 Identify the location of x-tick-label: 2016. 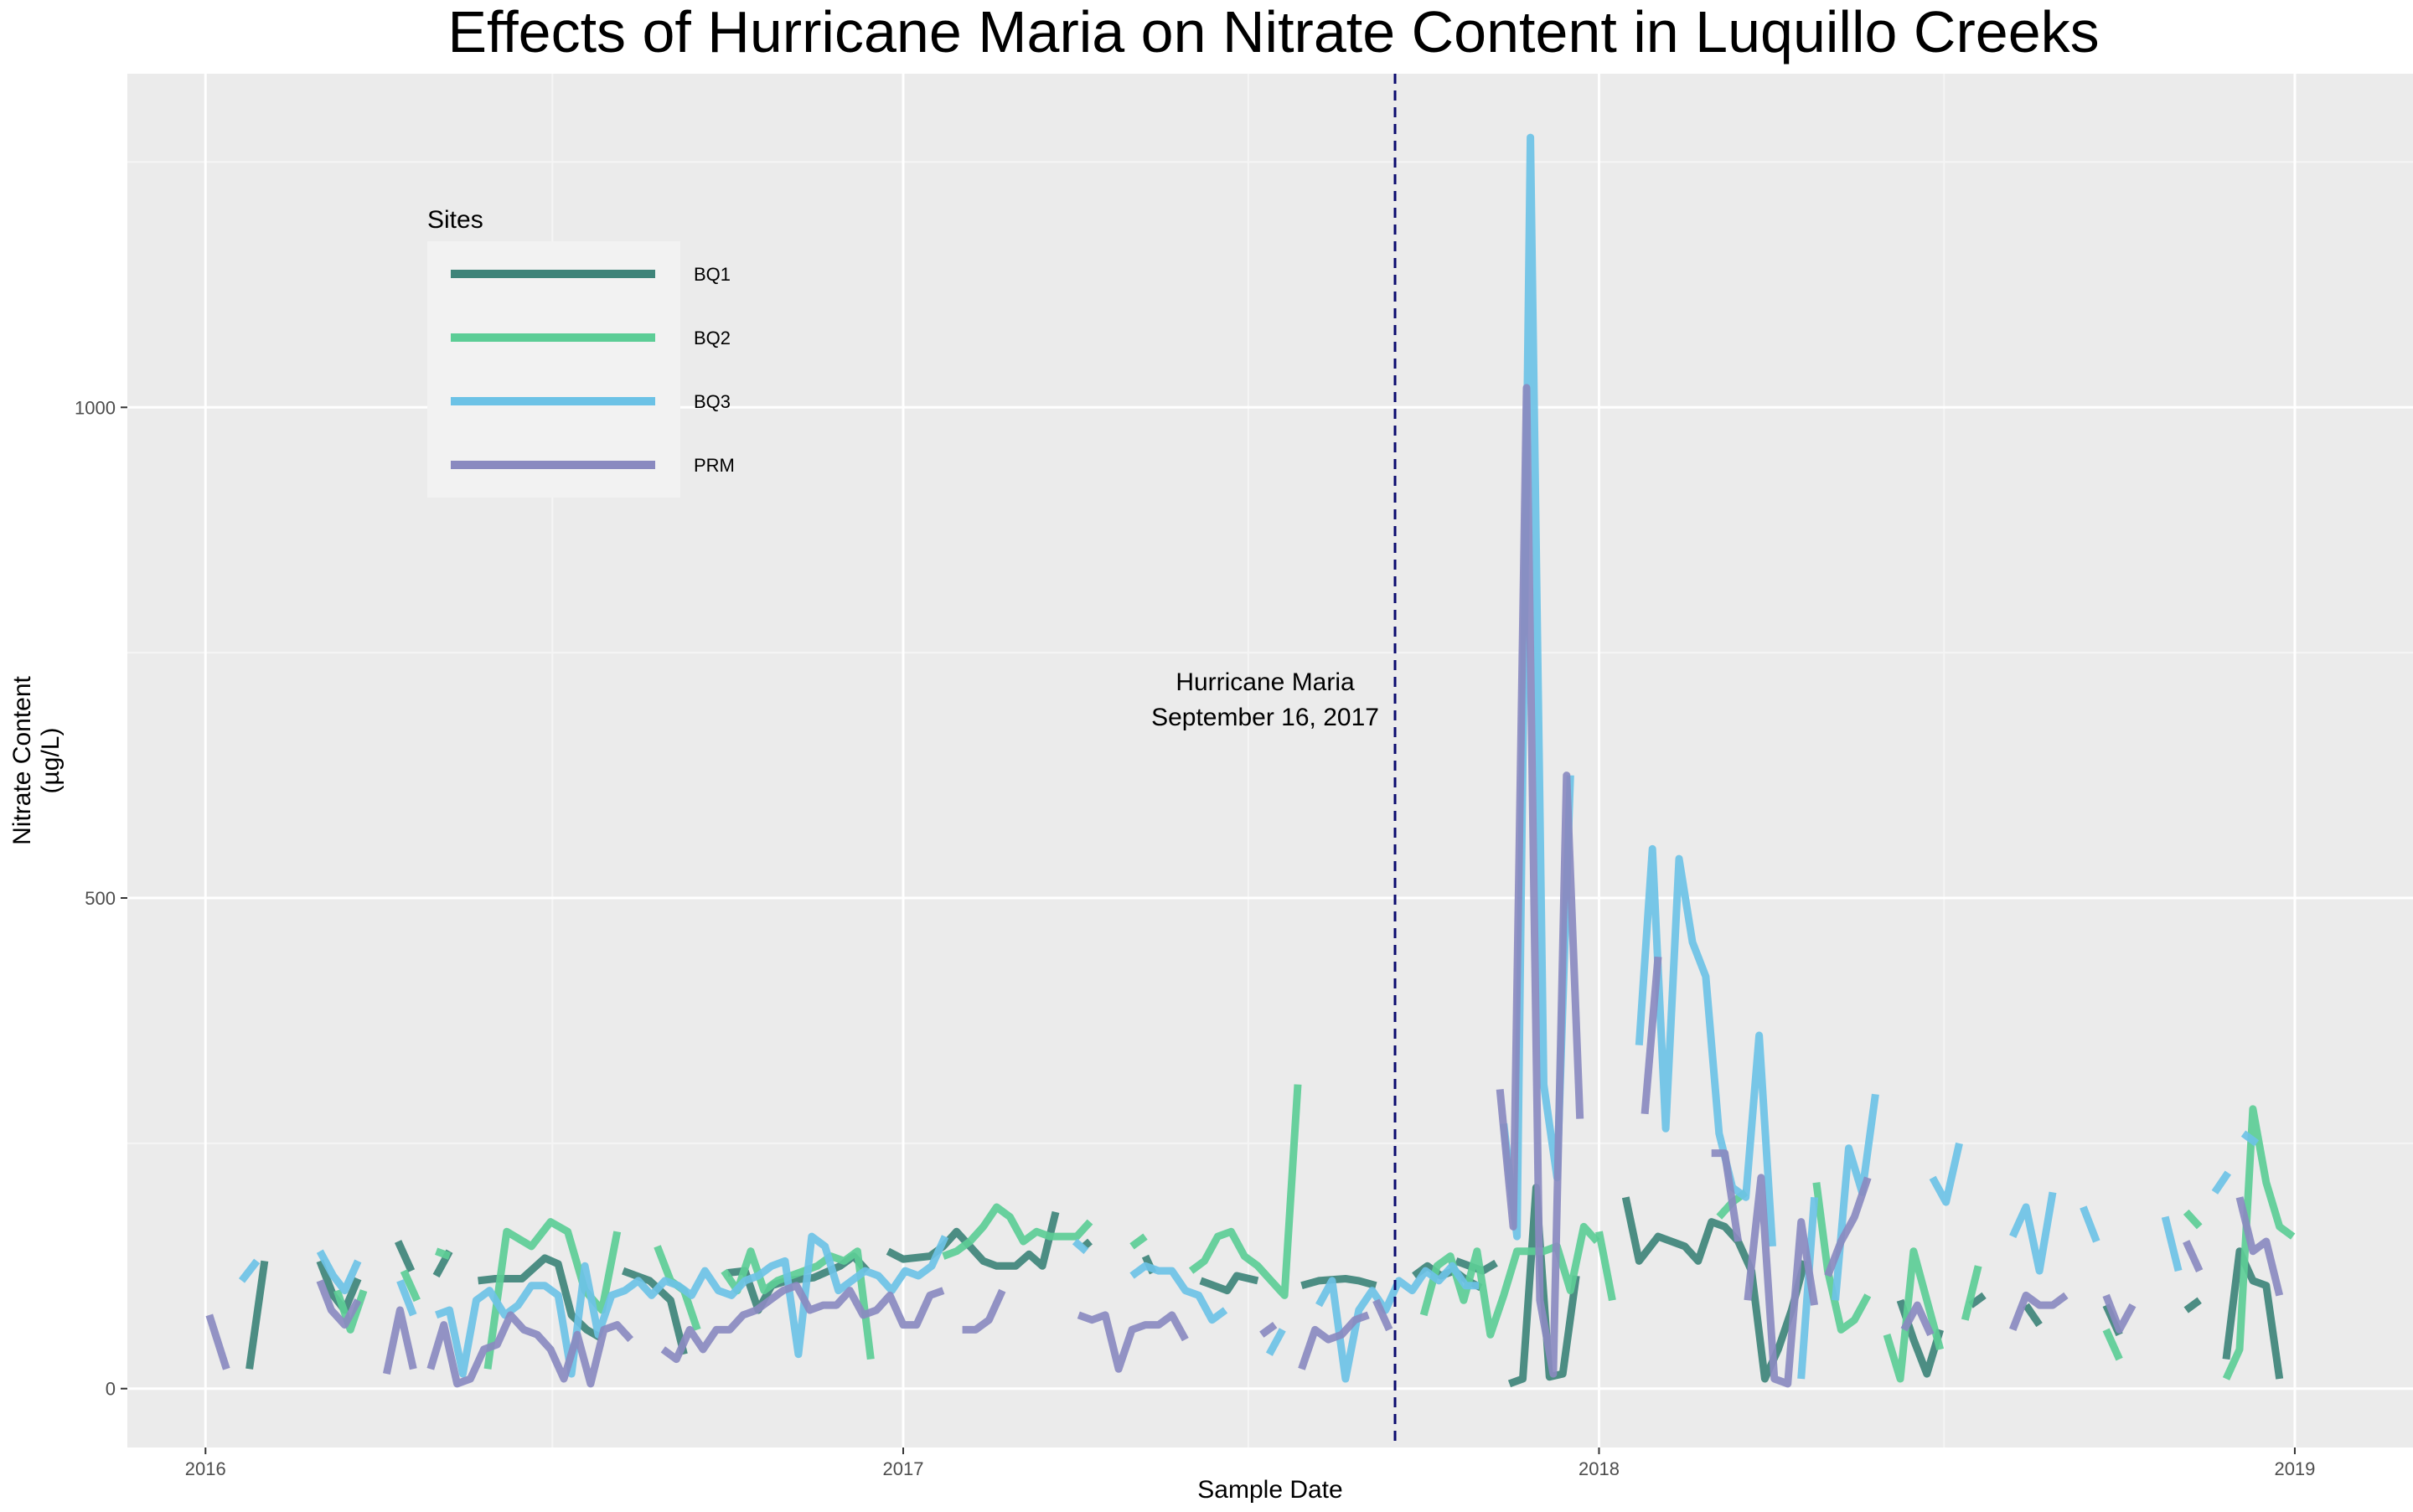
(205, 1468).